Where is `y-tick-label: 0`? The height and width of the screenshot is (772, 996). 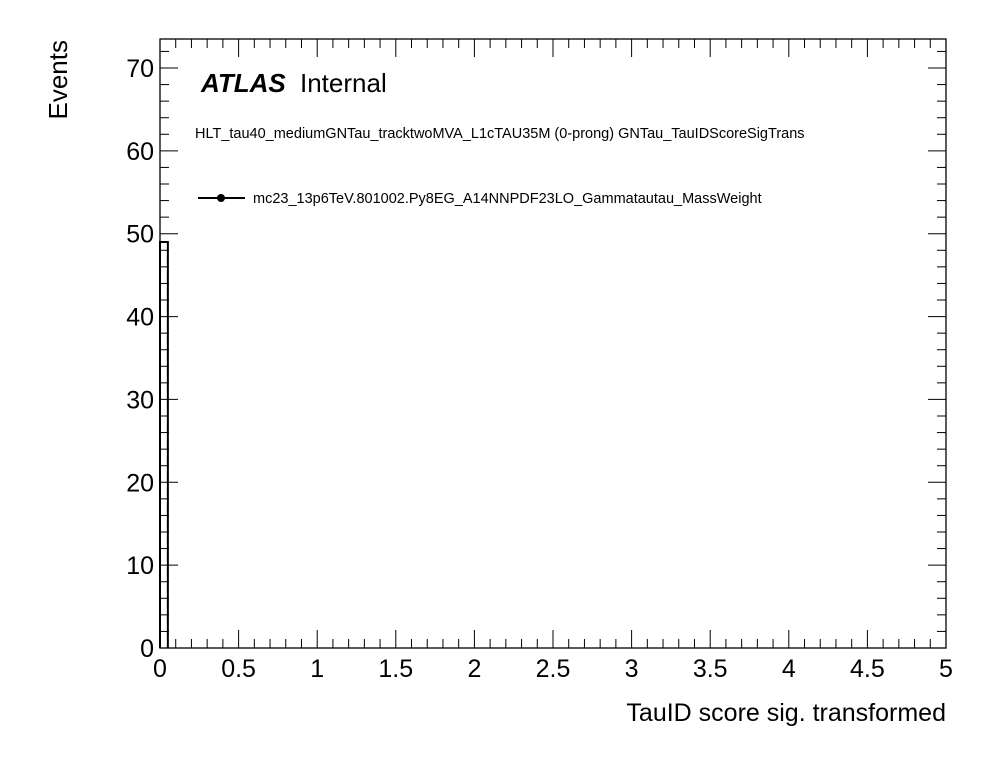 y-tick-label: 0 is located at coordinates (147, 649).